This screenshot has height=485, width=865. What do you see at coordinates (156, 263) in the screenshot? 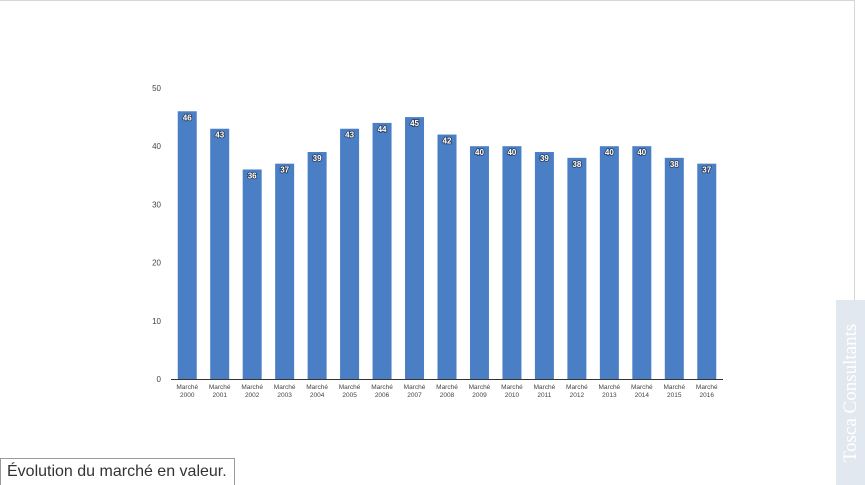
I see `y-tick-label: 20` at bounding box center [156, 263].